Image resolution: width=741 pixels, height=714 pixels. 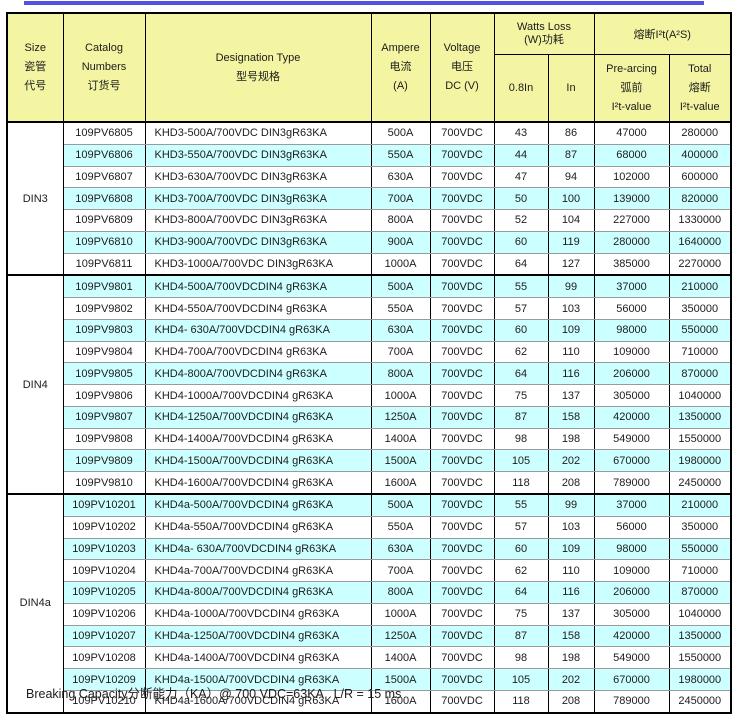 I want to click on cell-watts-in: 202, so click(x=571, y=679).